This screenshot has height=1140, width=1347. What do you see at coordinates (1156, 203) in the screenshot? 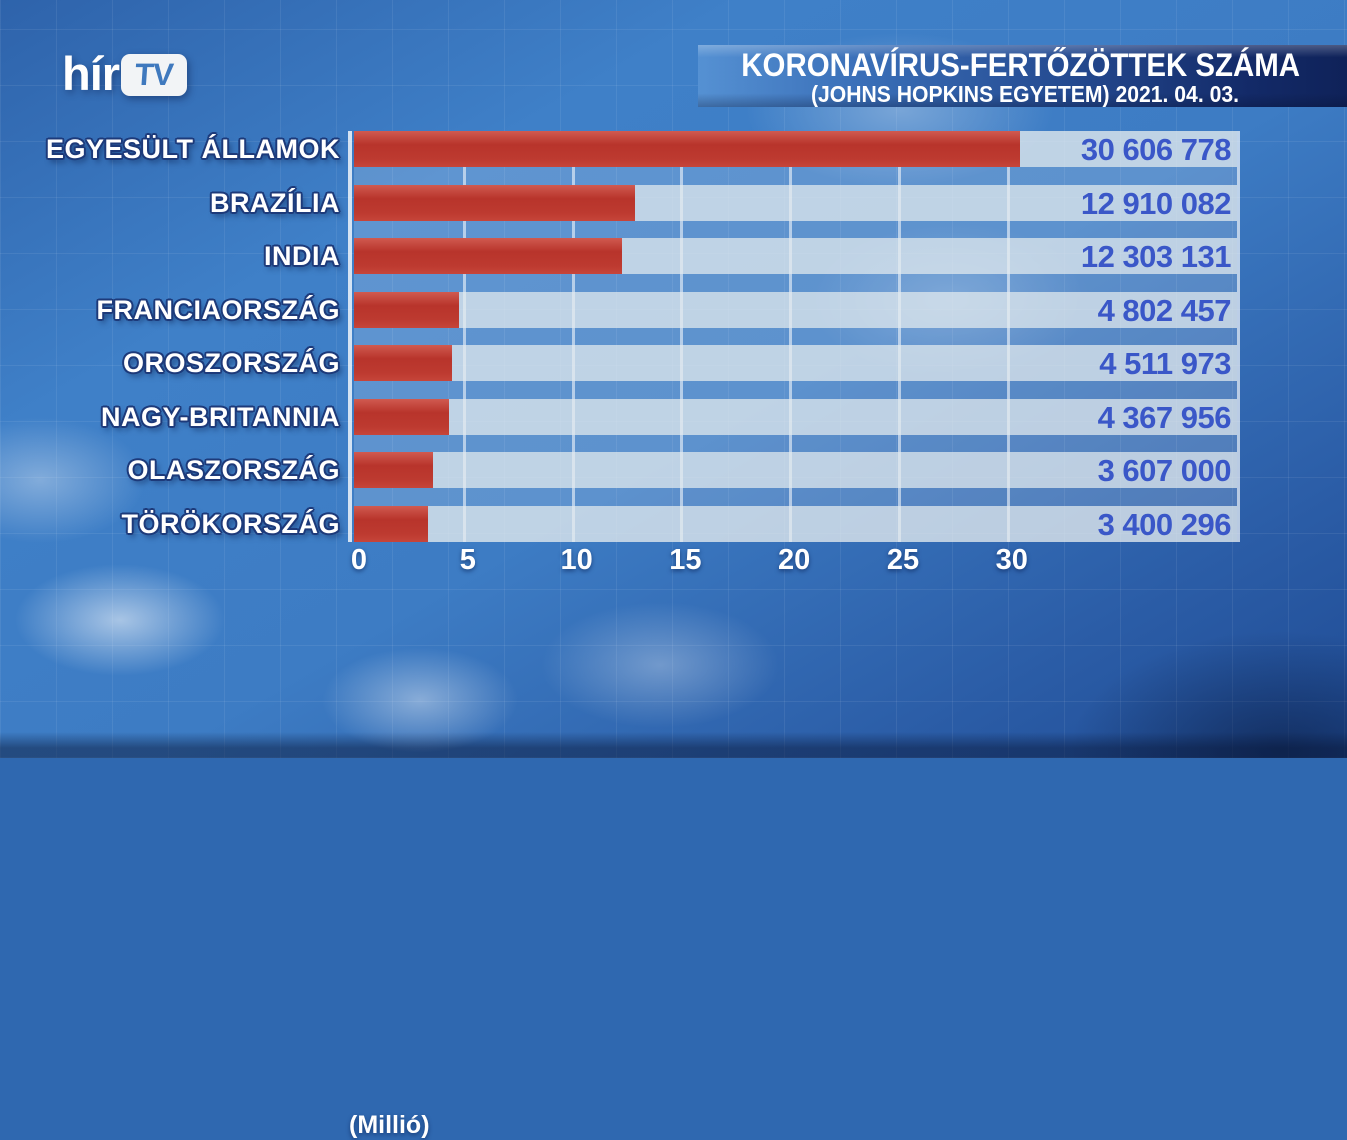
I see `value-label: 12 910 082` at bounding box center [1156, 203].